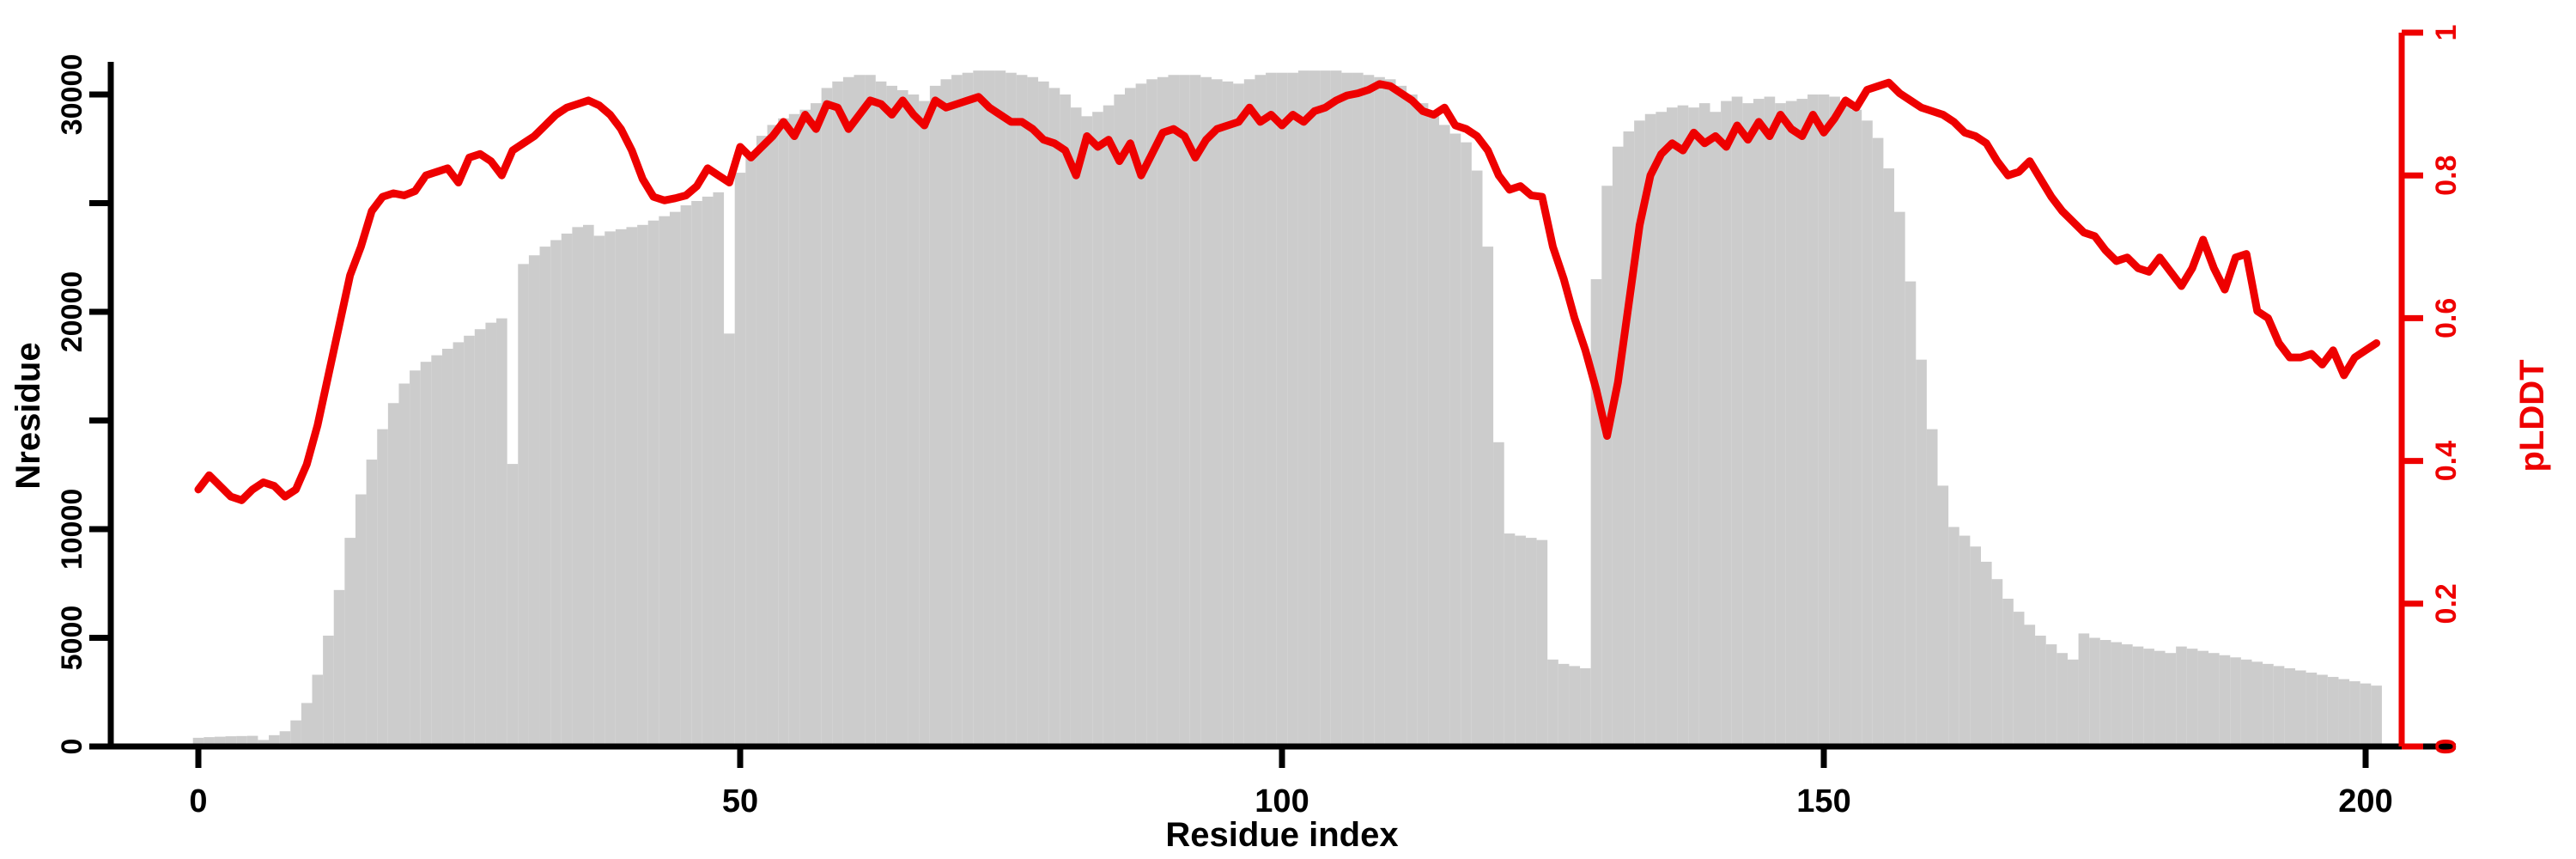 Image resolution: width=2576 pixels, height=859 pixels. What do you see at coordinates (740, 801) in the screenshot?
I see `axis-x-tick-label: 50` at bounding box center [740, 801].